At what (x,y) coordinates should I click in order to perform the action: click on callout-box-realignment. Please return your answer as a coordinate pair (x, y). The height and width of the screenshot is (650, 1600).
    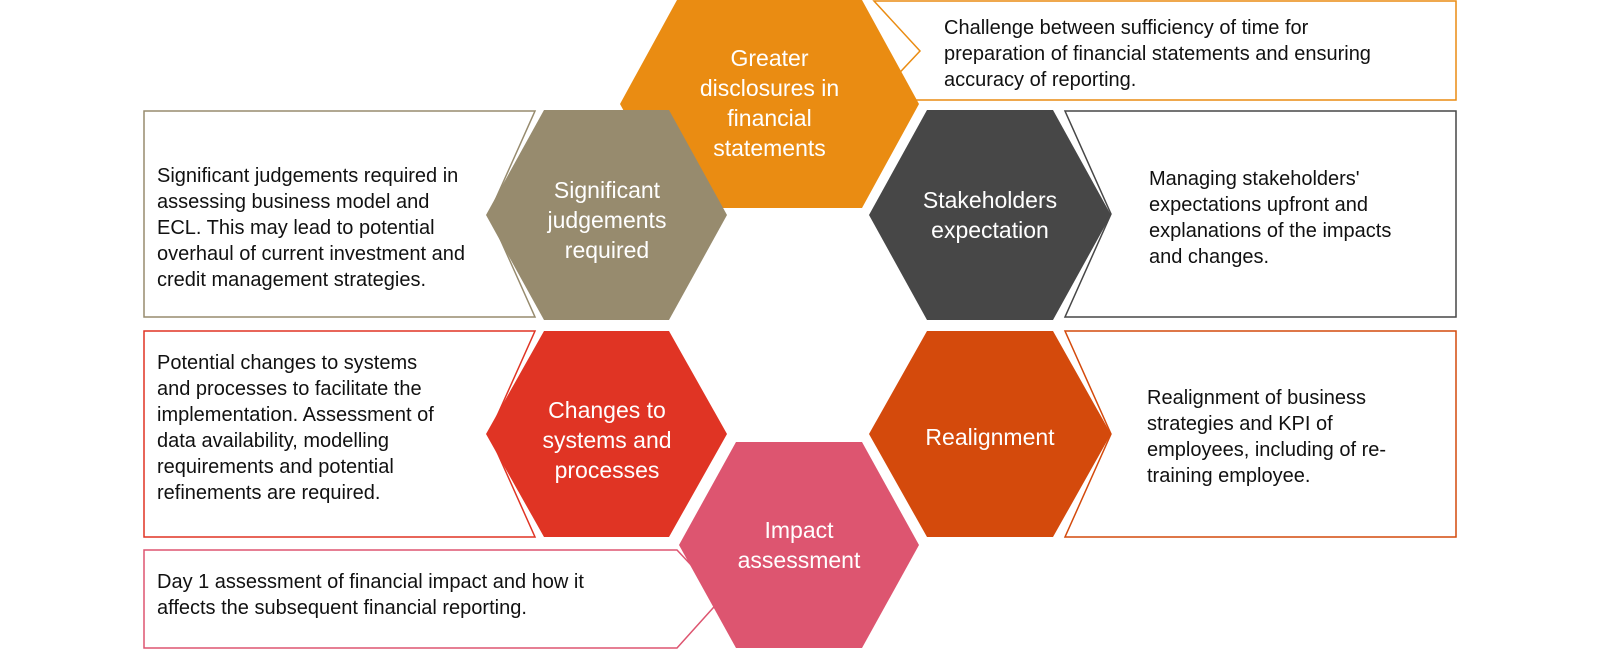
    Looking at the image, I should click on (1260, 434).